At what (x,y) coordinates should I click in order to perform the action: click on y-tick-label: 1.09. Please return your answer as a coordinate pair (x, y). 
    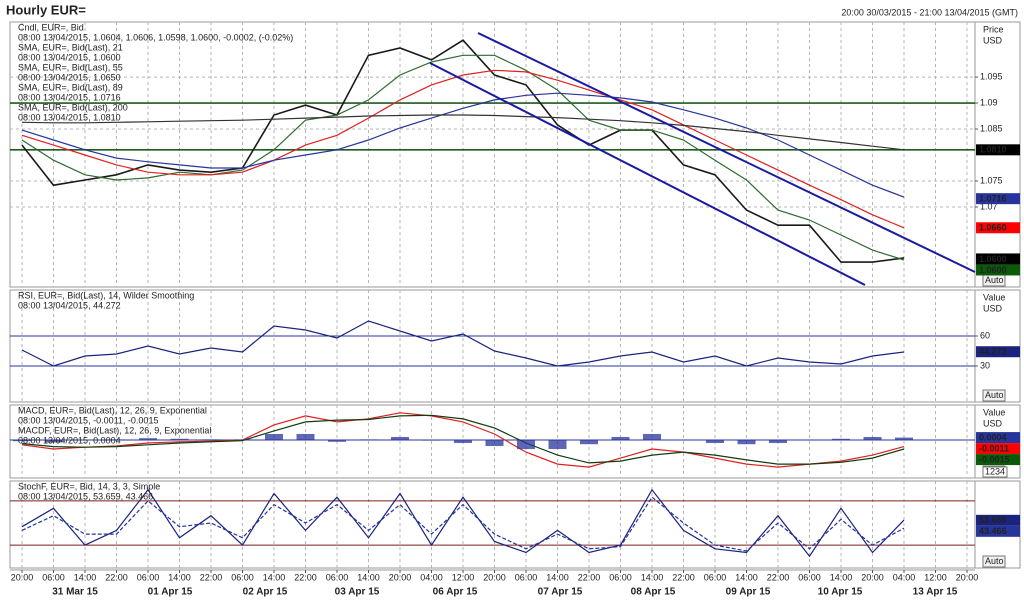
    Looking at the image, I should click on (989, 102).